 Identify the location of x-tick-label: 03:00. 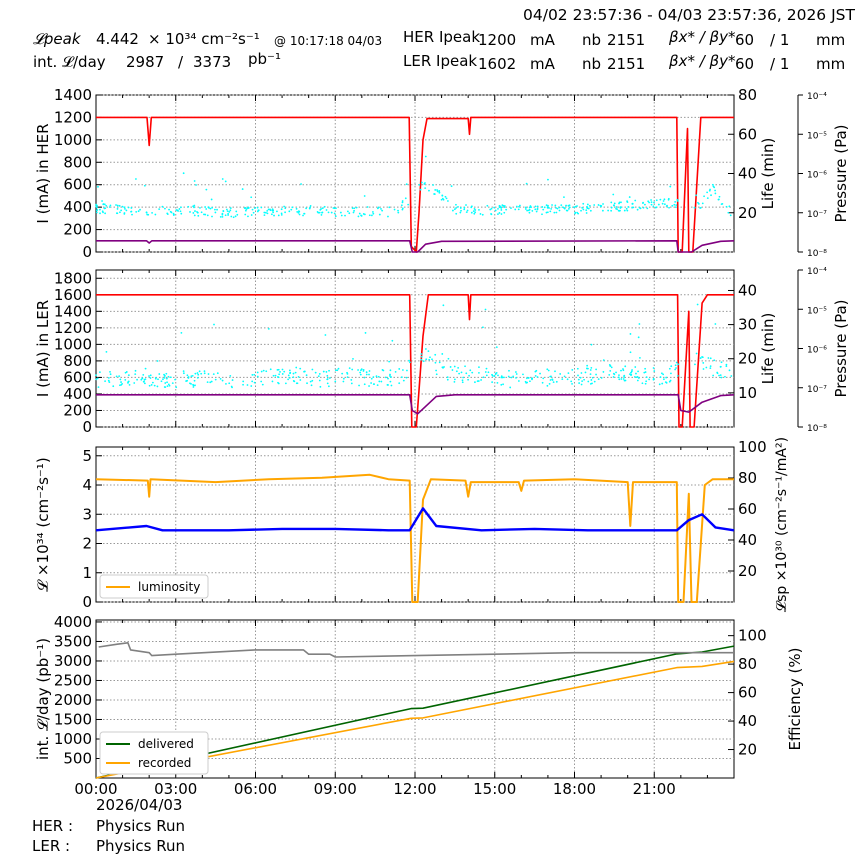
(175, 789).